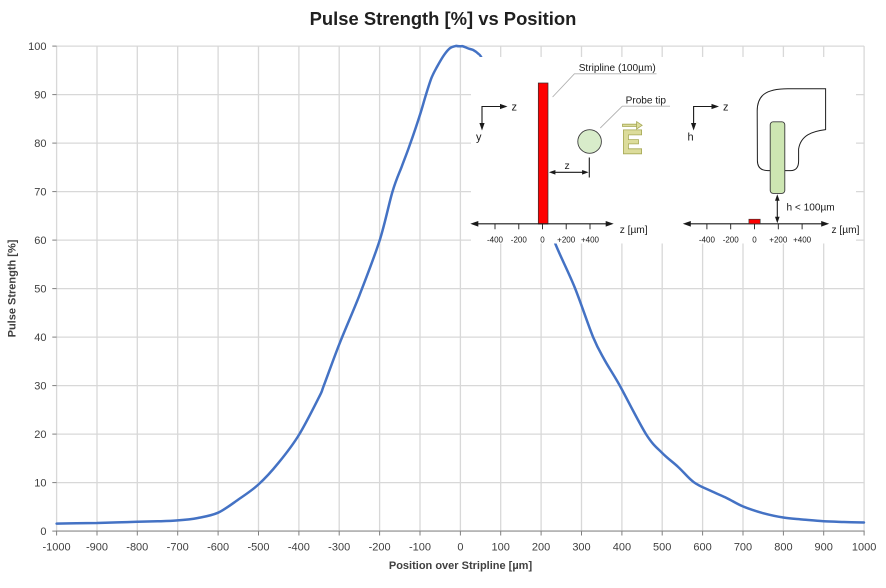  Describe the element at coordinates (178, 548) in the screenshot. I see `svg-text: -700` at that location.